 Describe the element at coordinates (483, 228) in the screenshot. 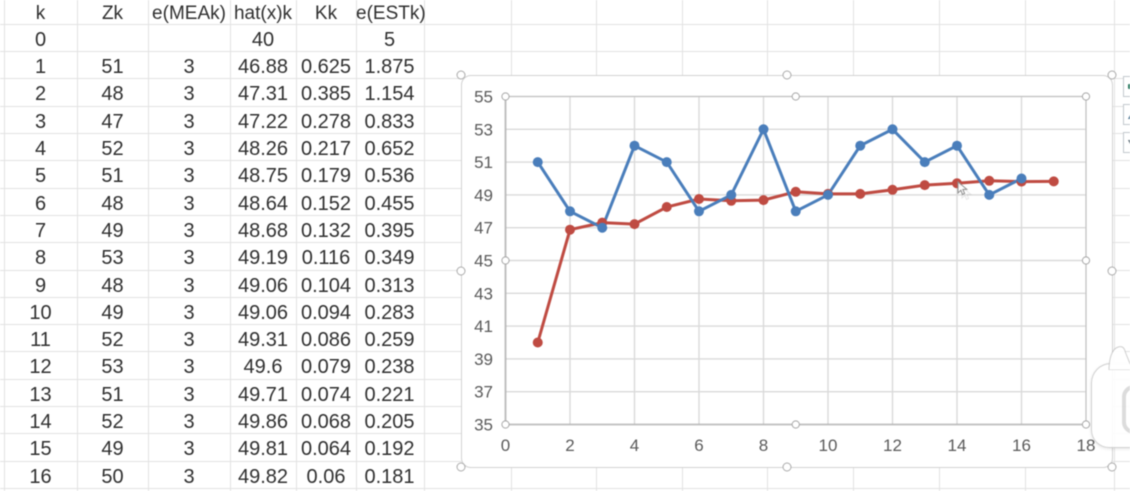

I see `svg-text: 47` at that location.